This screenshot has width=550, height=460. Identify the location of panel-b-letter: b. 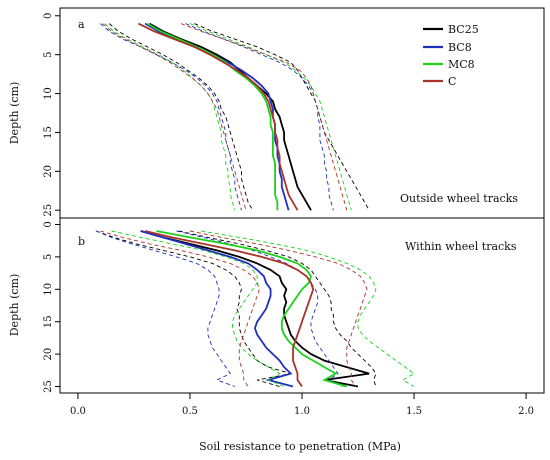
(81, 241).